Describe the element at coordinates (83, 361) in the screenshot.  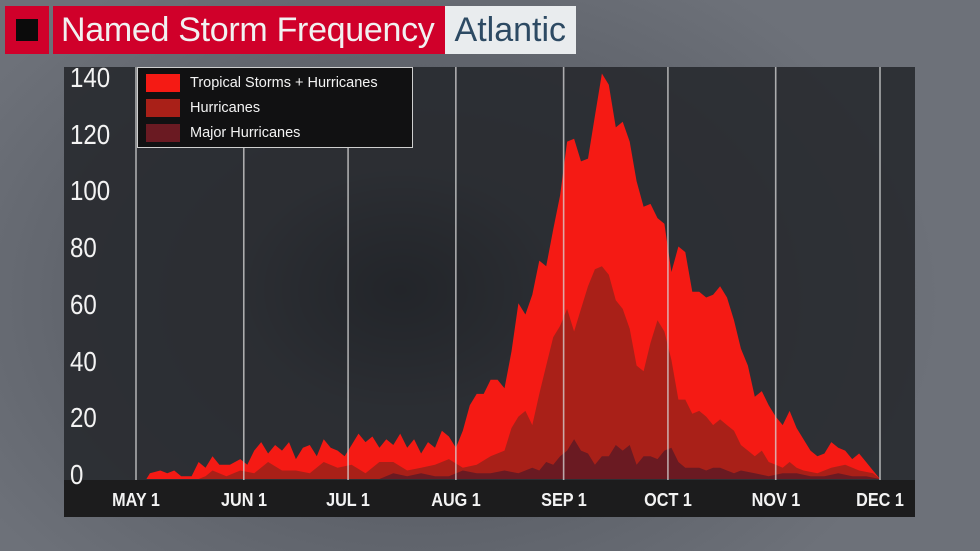
I see `y-tick-label: 40` at that location.